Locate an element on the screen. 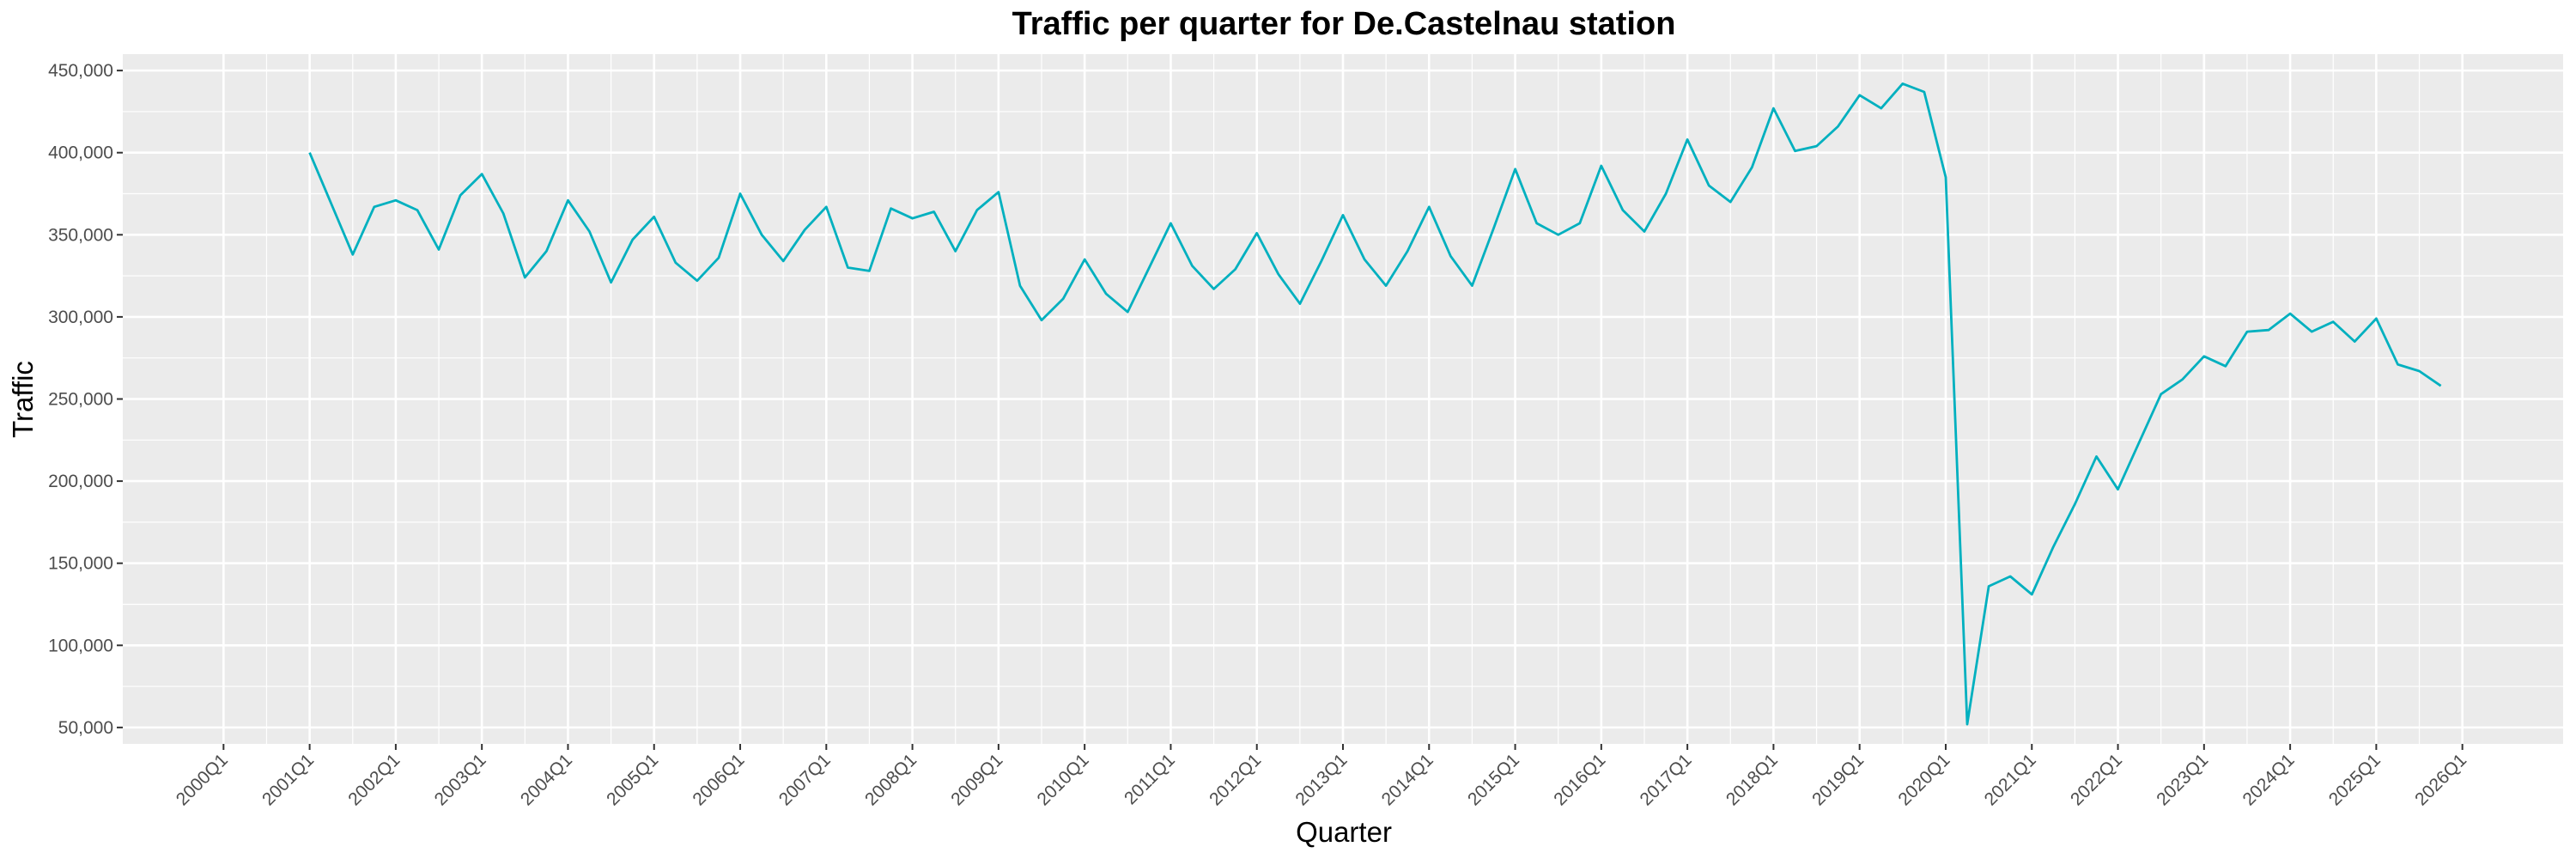 This screenshot has width=2576, height=859. y-tick-label: 450,000 is located at coordinates (80, 71).